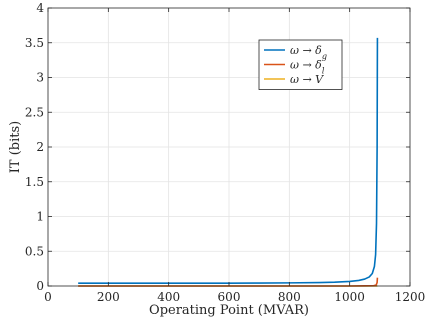 This screenshot has width=427, height=327. Describe the element at coordinates (40, 147) in the screenshot. I see `y-tick-label: 2` at that location.